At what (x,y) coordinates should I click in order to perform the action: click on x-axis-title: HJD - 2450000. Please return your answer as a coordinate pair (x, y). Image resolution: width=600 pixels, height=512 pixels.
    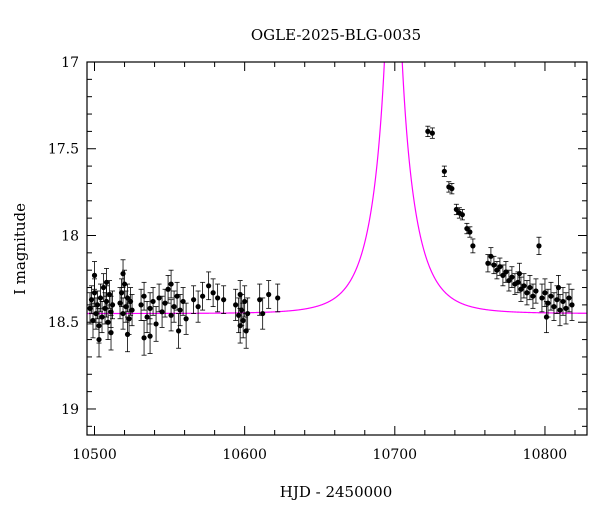
    Looking at the image, I should click on (336, 492).